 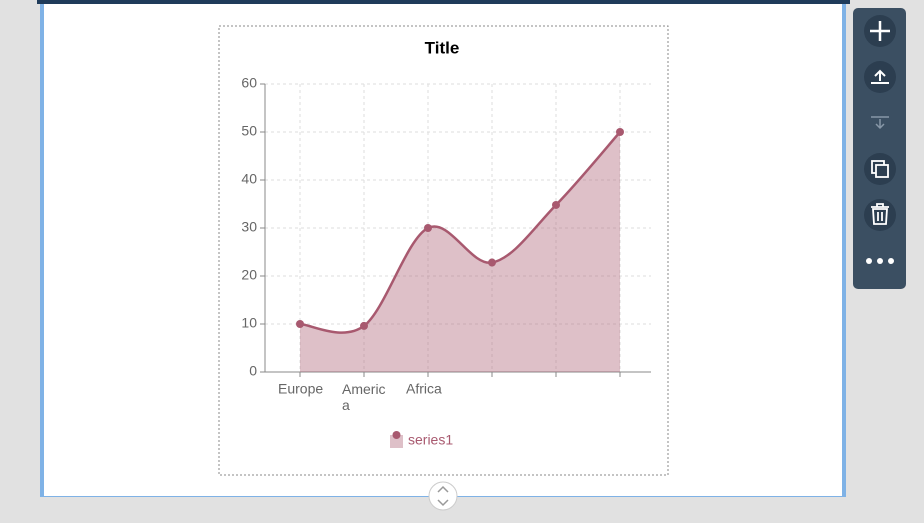 What do you see at coordinates (880, 31) in the screenshot?
I see `add-button` at bounding box center [880, 31].